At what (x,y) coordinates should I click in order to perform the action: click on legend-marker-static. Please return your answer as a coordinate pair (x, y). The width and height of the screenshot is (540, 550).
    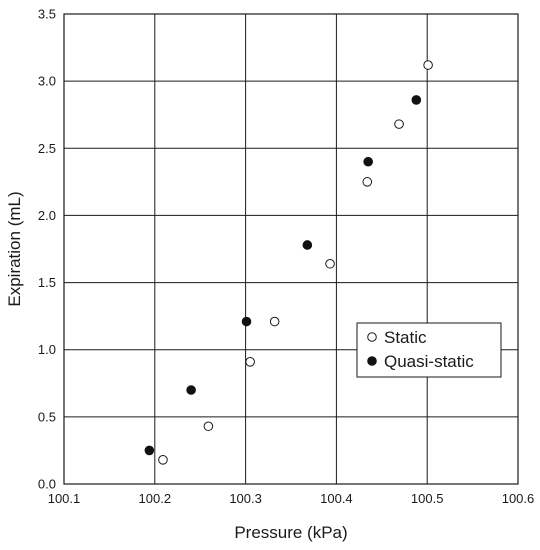
    Looking at the image, I should click on (372, 337).